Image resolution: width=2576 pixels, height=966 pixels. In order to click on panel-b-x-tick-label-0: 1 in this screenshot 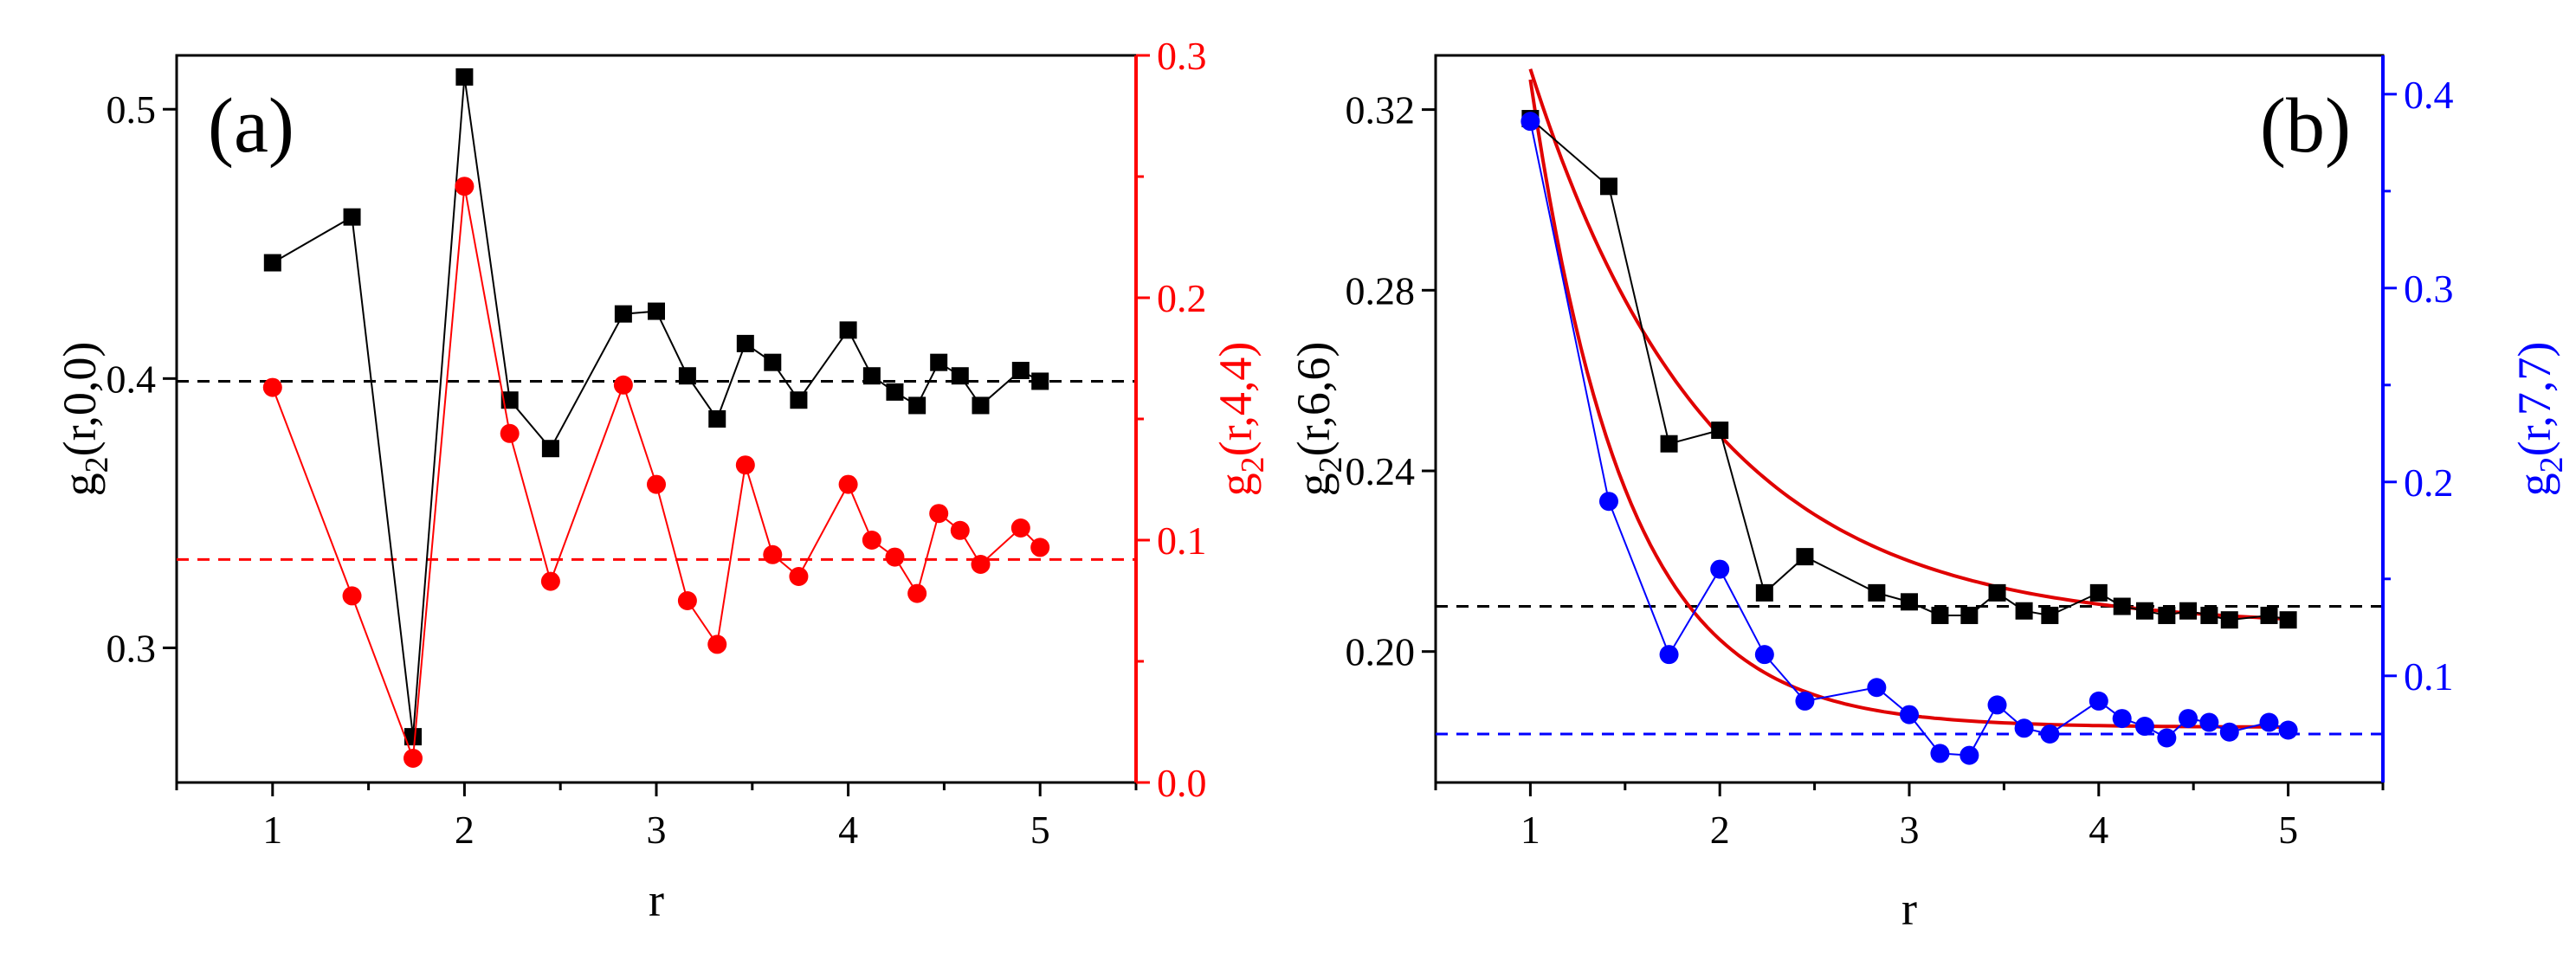, I will do `click(1530, 830)`.